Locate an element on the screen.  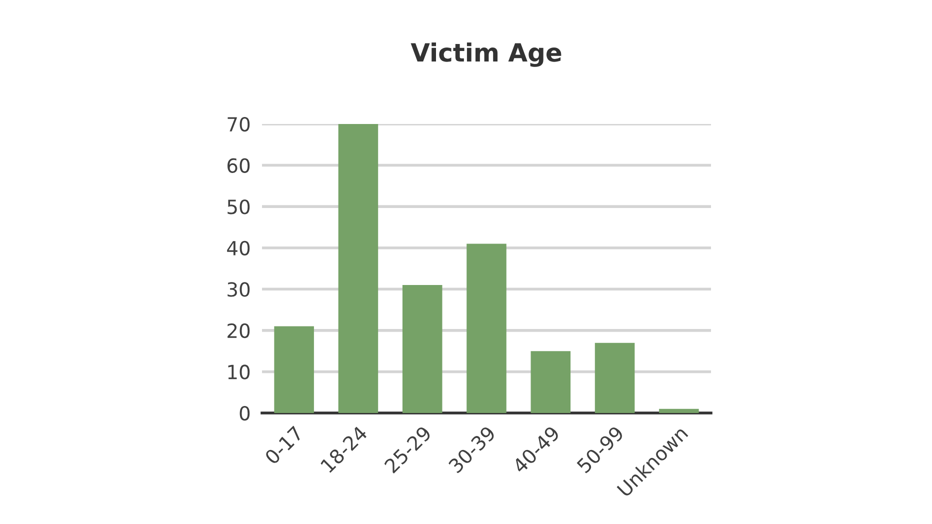
y-tick-label: 60 is located at coordinates (239, 165).